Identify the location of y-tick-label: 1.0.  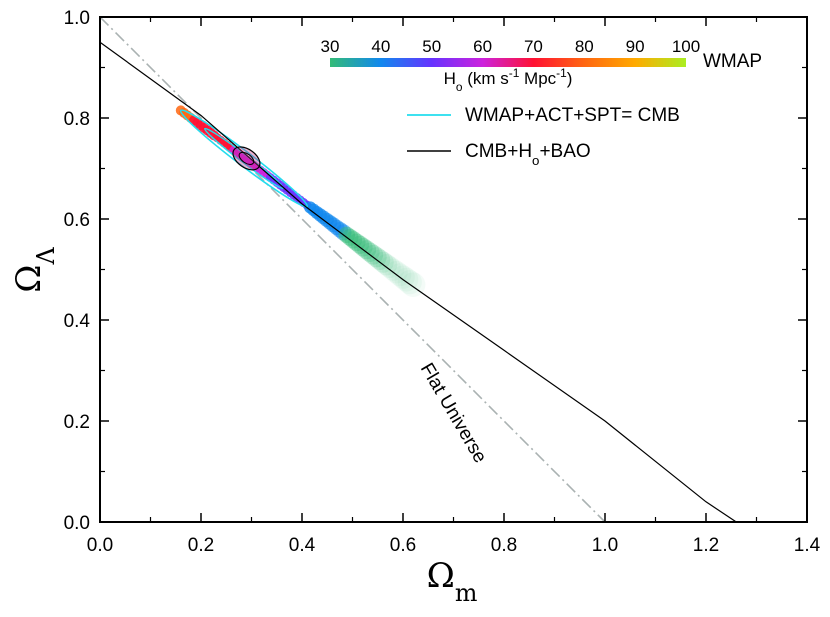
(77, 18).